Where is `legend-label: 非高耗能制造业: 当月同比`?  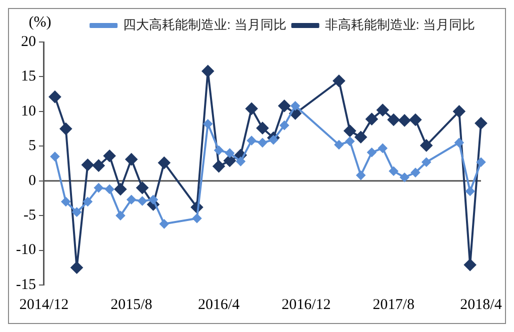 legend-label: 非高耗能制造业: 当月同比 is located at coordinates (400, 24).